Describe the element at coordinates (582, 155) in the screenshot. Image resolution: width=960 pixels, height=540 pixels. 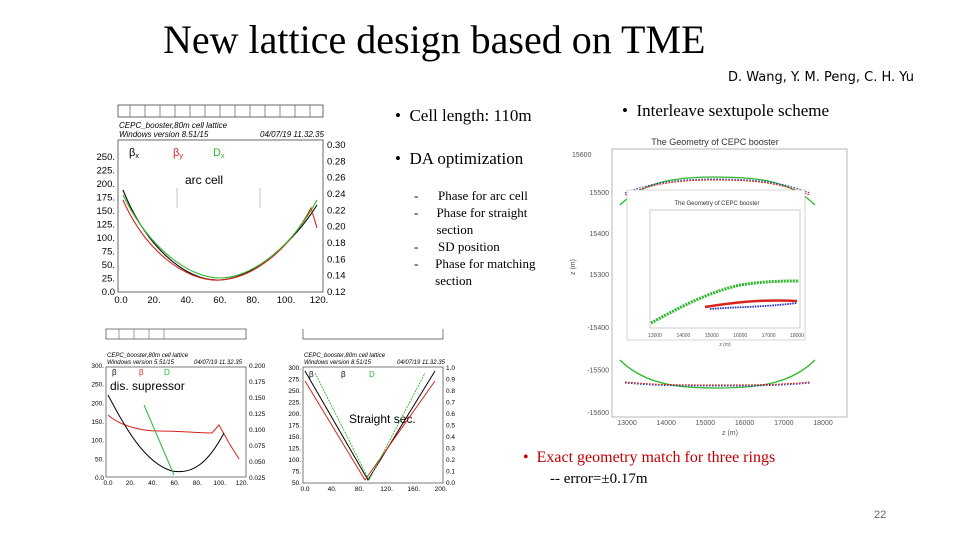
I see `y-tick-label: 15600` at that location.